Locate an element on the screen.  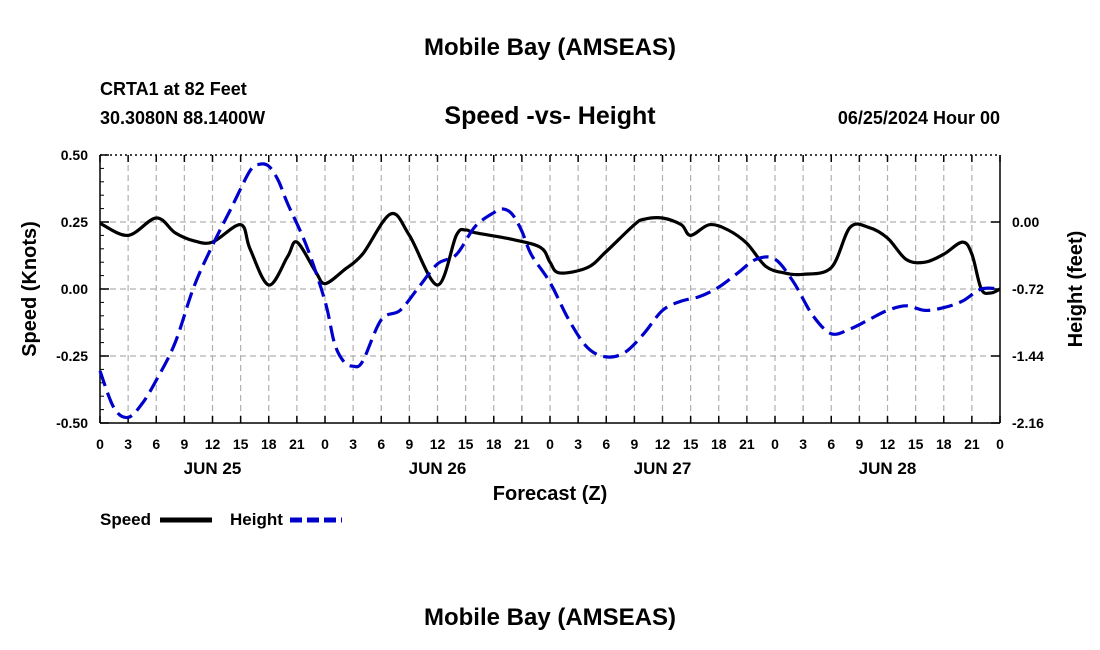
y-left-tick-label: -0.25 is located at coordinates (72, 356).